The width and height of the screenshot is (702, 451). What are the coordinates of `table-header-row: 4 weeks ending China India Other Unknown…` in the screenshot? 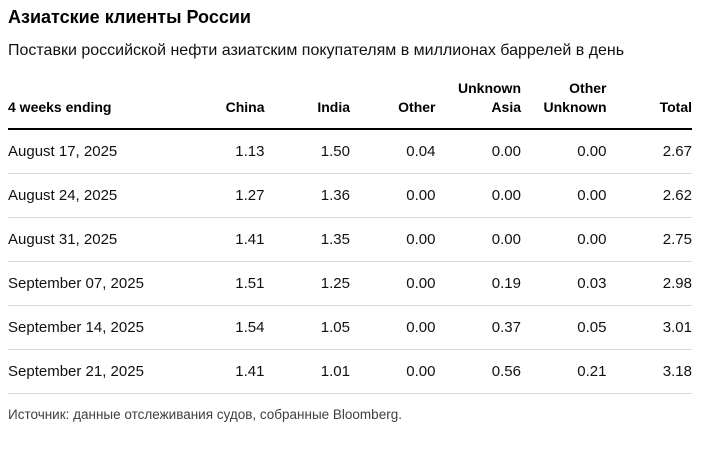 It's located at (350, 104).